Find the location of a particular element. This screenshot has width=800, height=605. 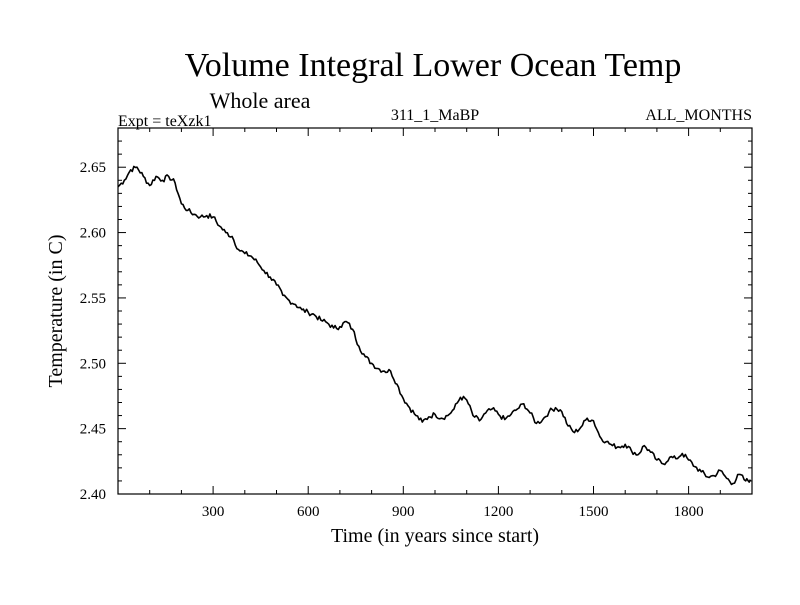

experiment-label: Expt = teXzk1 is located at coordinates (164, 121).